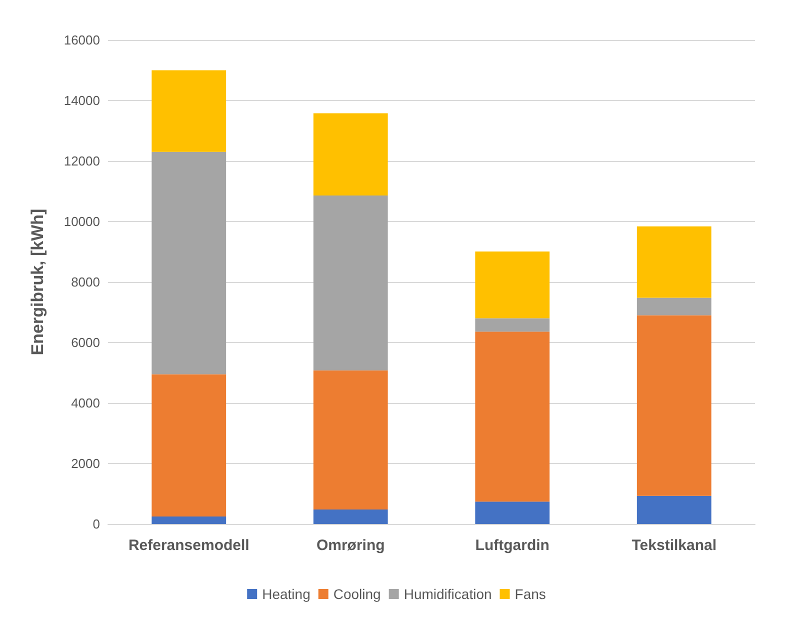 The height and width of the screenshot is (622, 793). I want to click on x-tick-label: Omrøring, so click(350, 545).